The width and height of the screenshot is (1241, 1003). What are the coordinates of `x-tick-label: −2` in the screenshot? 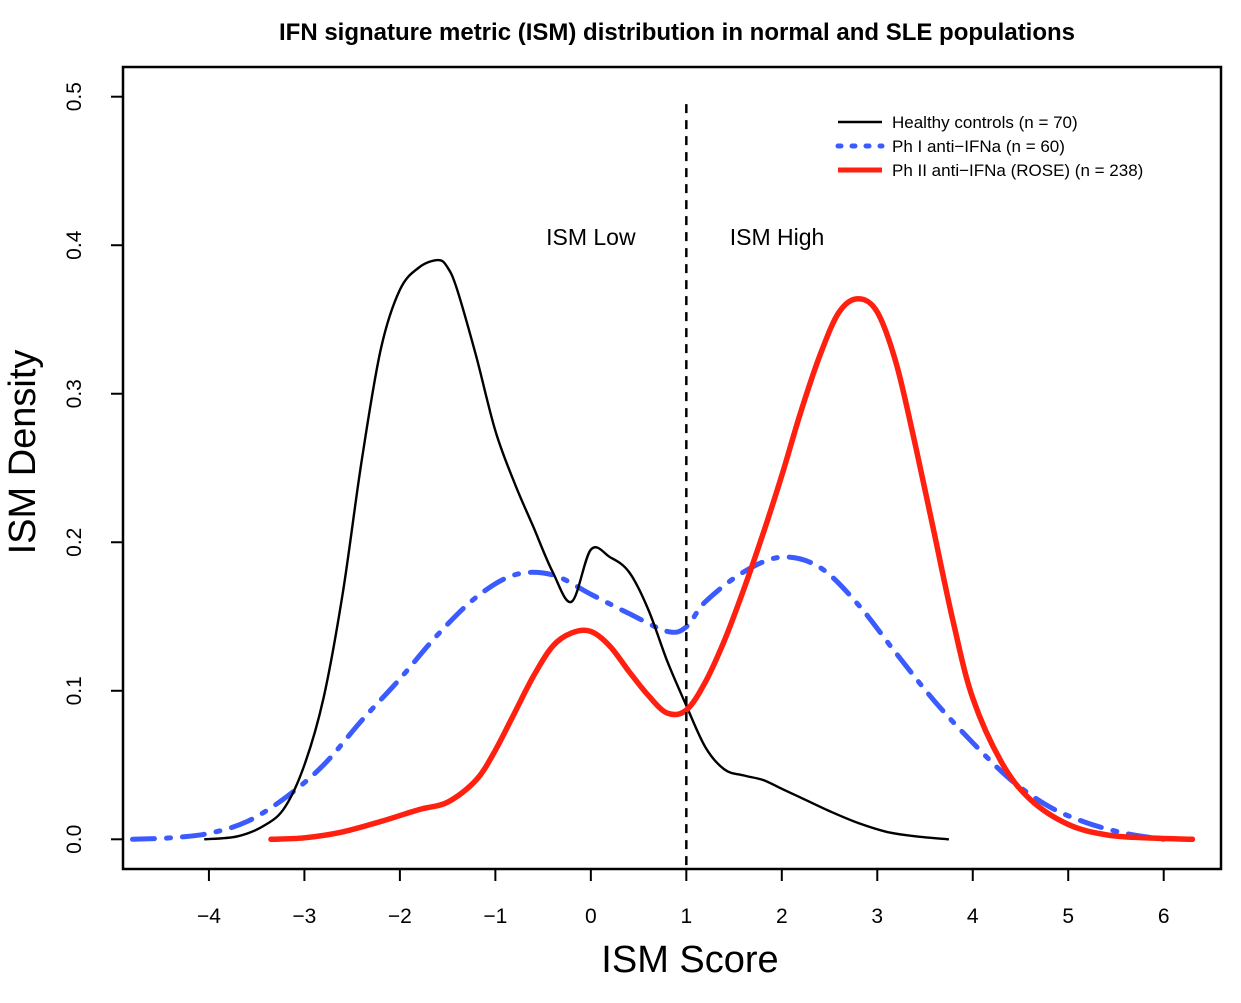 It's located at (400, 916).